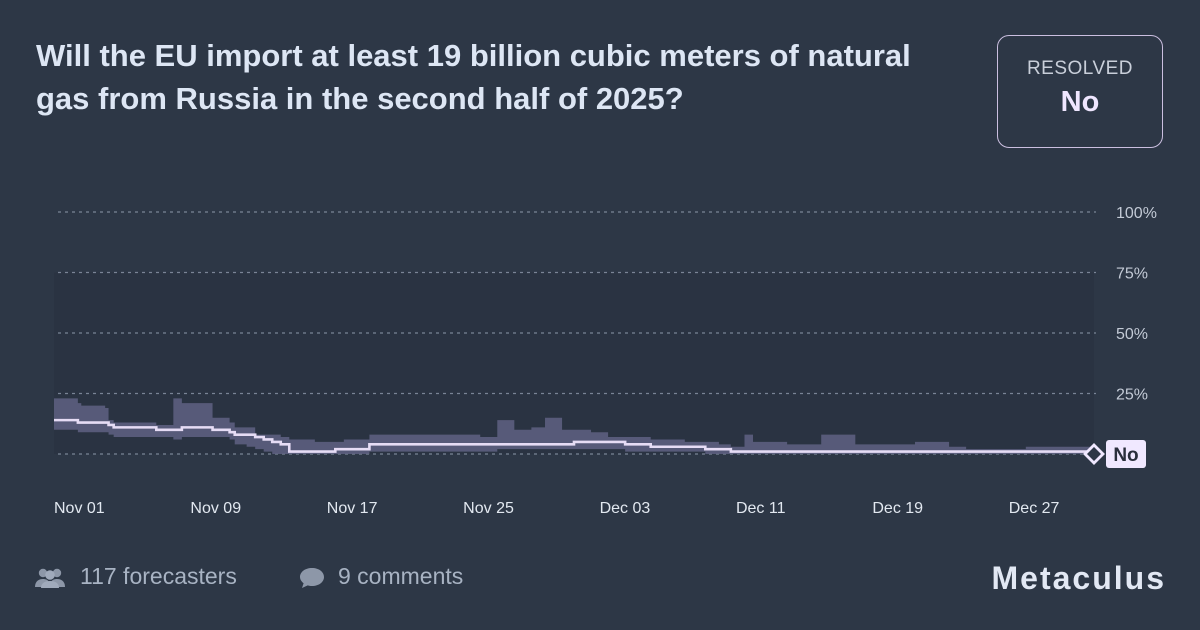 The width and height of the screenshot is (1200, 630). What do you see at coordinates (1078, 578) in the screenshot?
I see `metaculus-logo: Metaculus` at bounding box center [1078, 578].